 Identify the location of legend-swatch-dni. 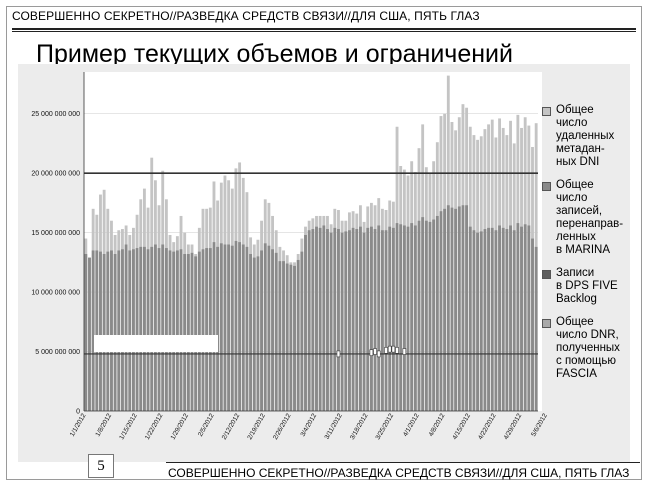
(546, 111).